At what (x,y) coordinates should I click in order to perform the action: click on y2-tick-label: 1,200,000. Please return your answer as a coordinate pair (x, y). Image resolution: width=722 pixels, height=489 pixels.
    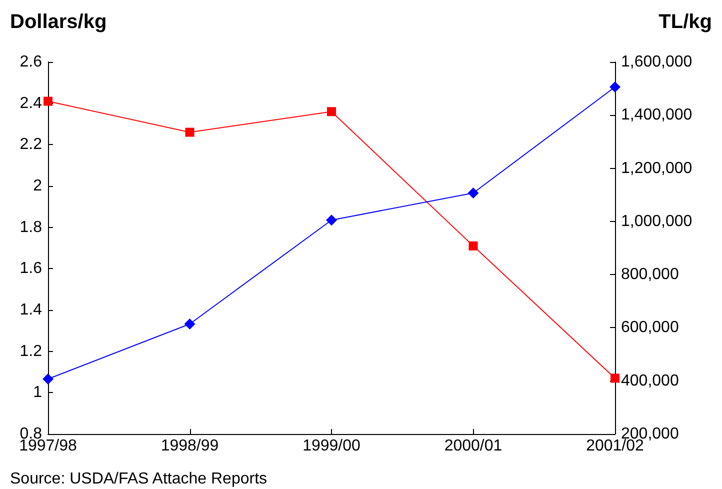
    Looking at the image, I should click on (656, 168).